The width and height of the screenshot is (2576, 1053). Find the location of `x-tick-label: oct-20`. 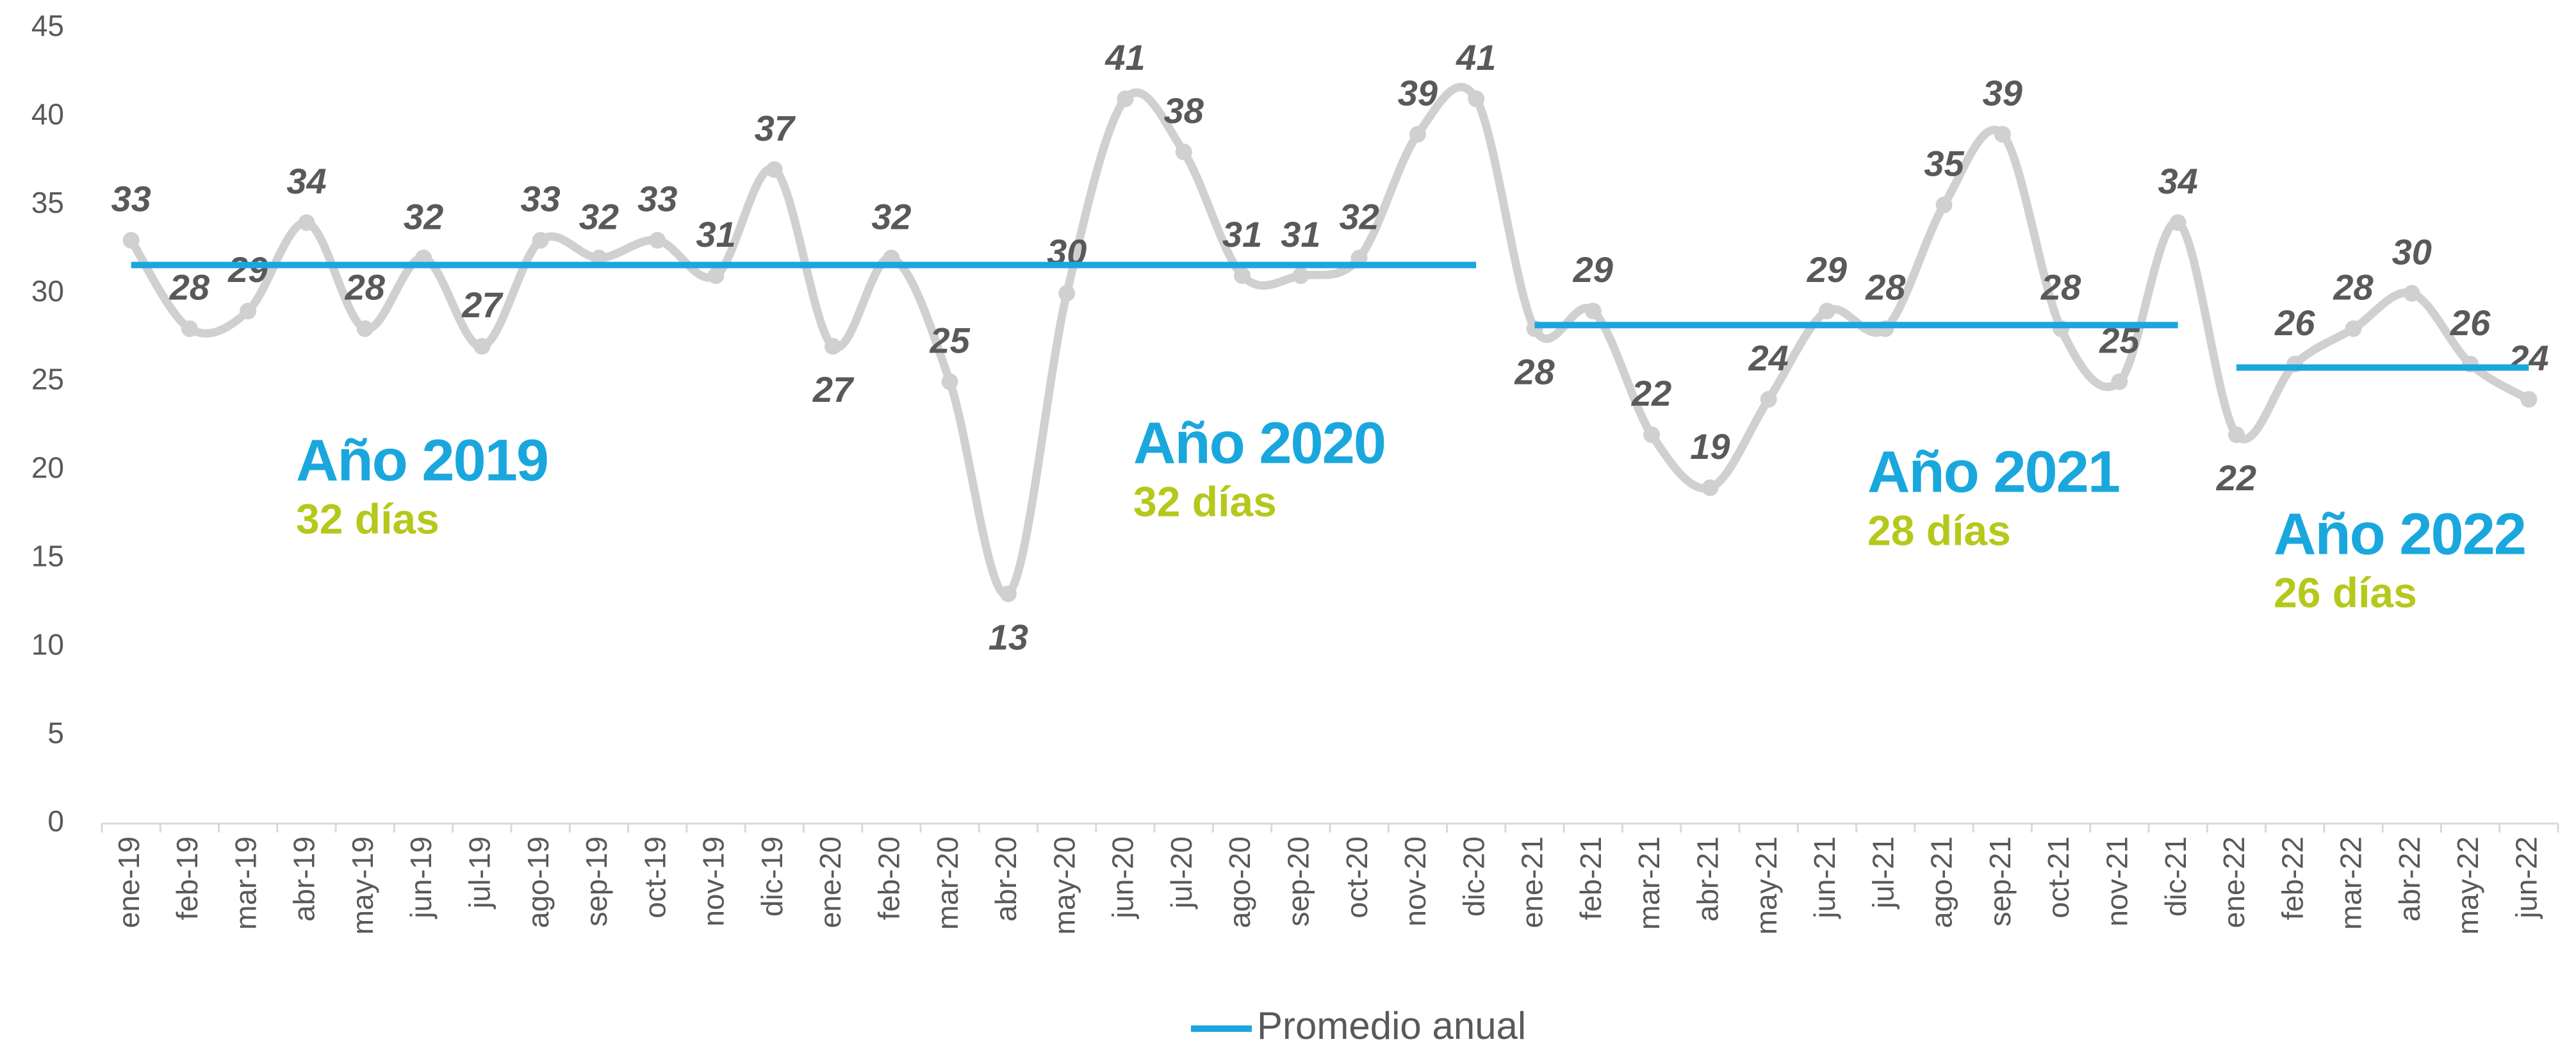

x-tick-label: oct-20 is located at coordinates (1357, 877).